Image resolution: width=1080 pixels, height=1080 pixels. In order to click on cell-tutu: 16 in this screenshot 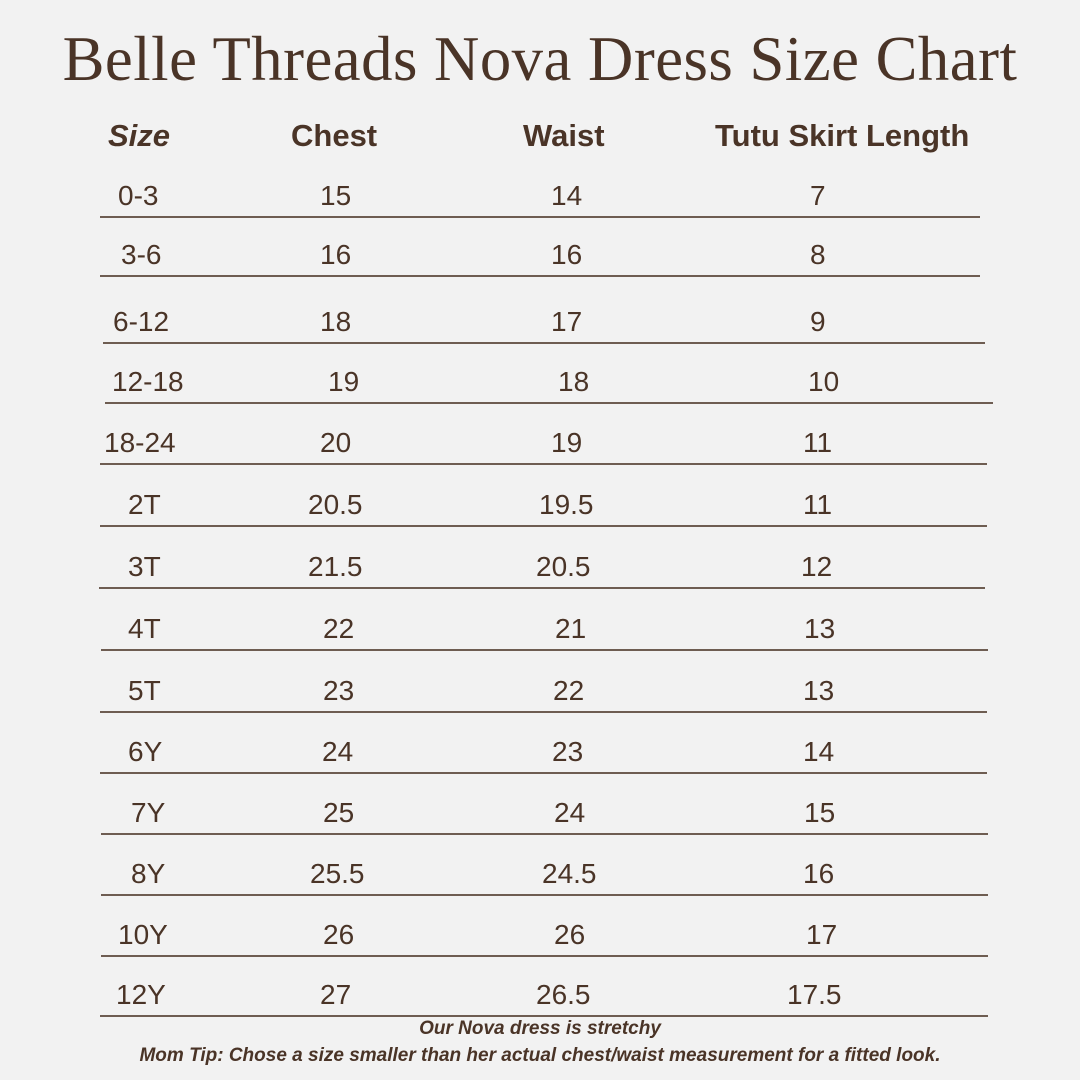, I will do `click(819, 873)`.